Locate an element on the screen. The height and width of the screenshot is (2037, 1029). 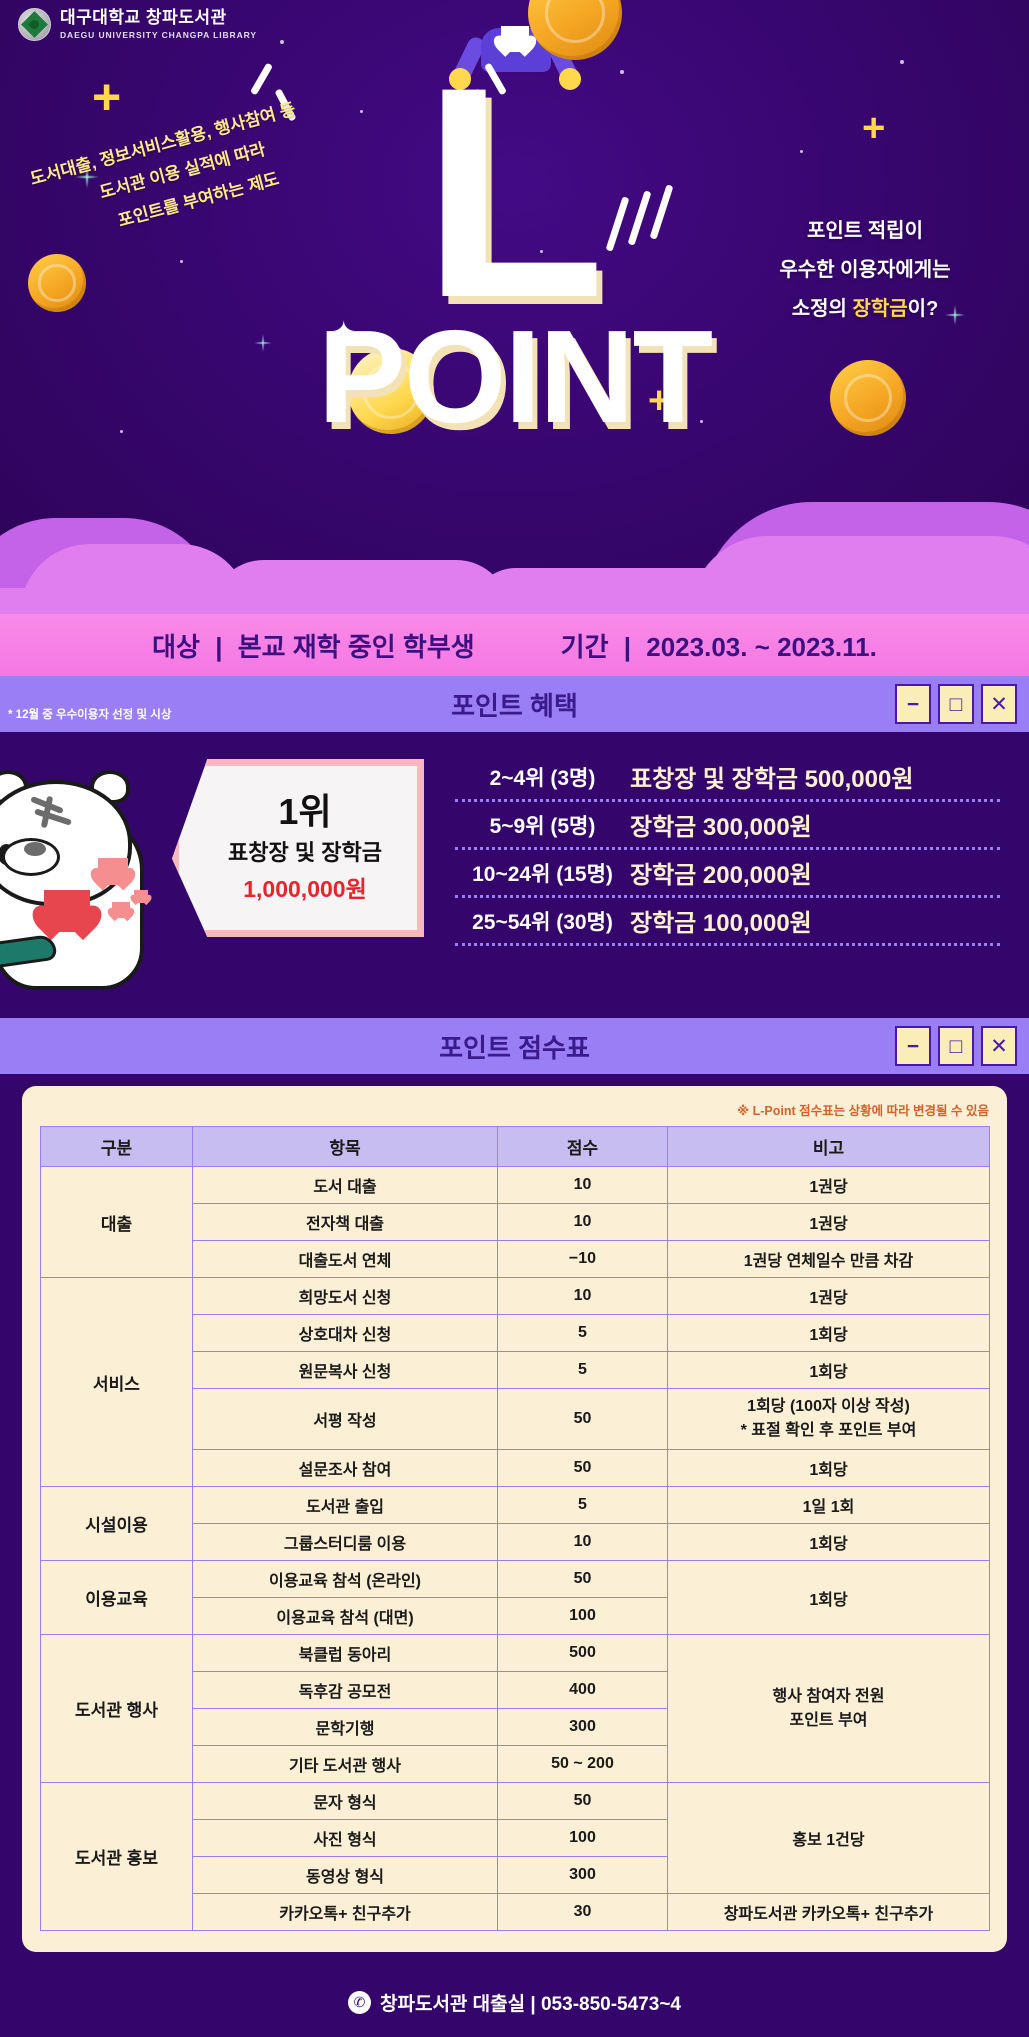
prize-row: 5~9위 (5명) 장학금 300,000원 is located at coordinates (727, 826).